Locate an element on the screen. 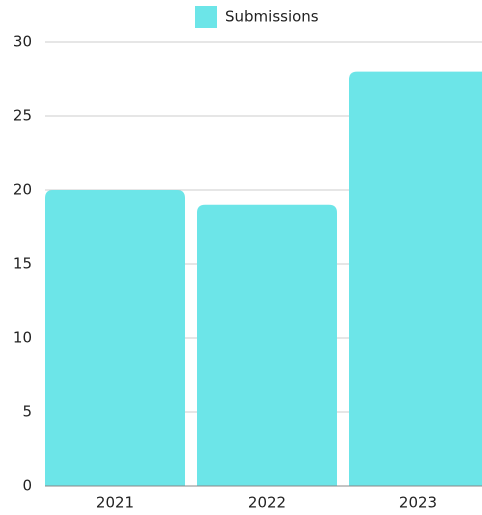 The height and width of the screenshot is (515, 482). y-tick-label: 15 is located at coordinates (22, 264).